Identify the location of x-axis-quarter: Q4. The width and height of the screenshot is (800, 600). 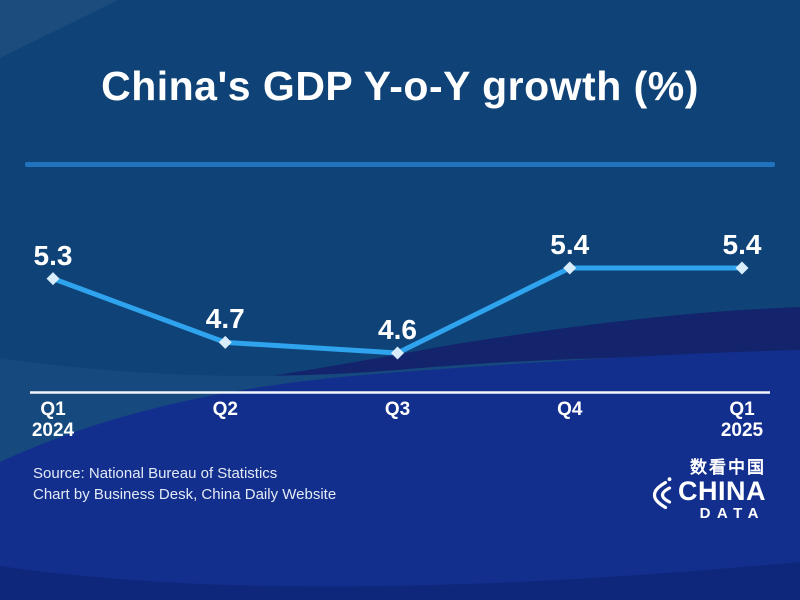
(570, 409).